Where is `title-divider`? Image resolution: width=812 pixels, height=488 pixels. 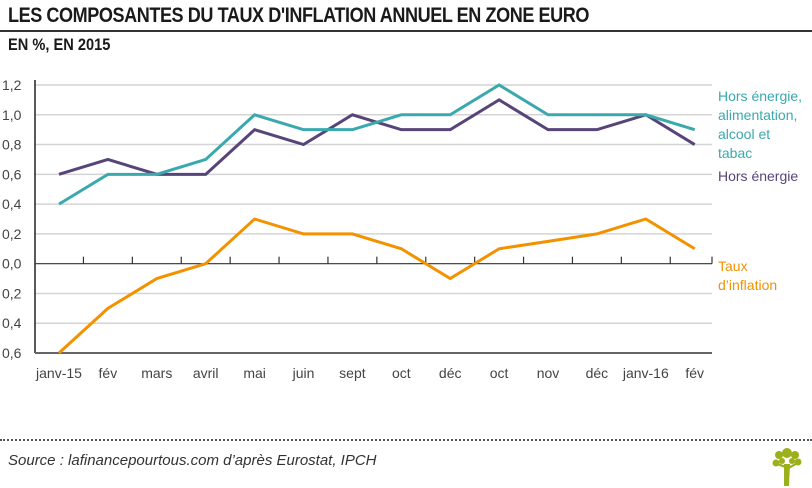 title-divider is located at coordinates (406, 31).